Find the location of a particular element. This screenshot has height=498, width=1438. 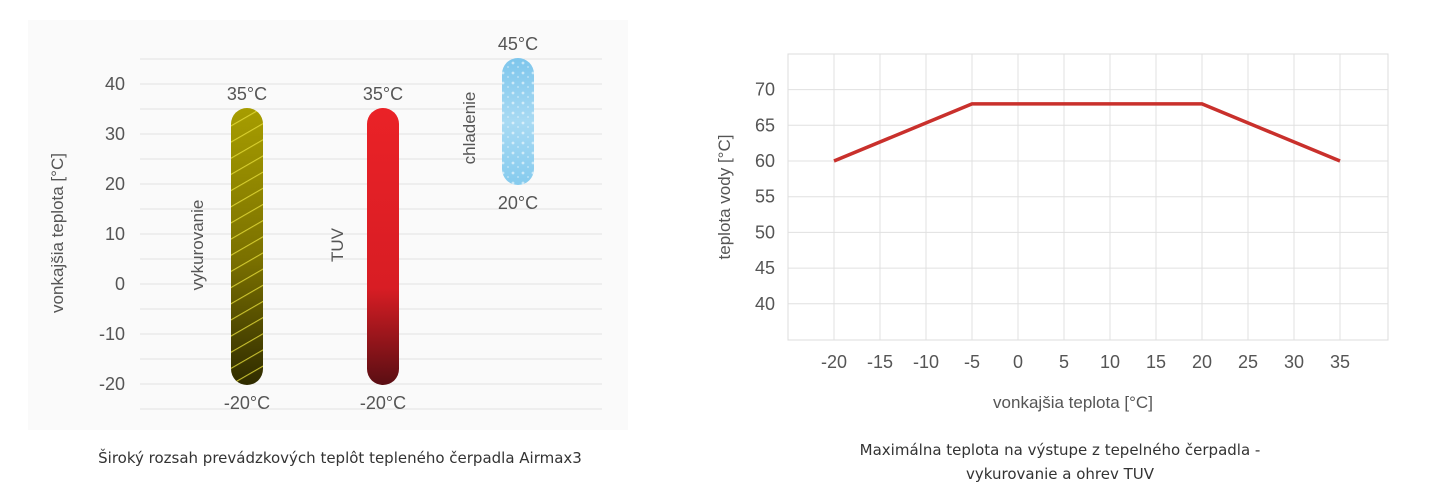

right-x-tick-label: -15 is located at coordinates (880, 362).